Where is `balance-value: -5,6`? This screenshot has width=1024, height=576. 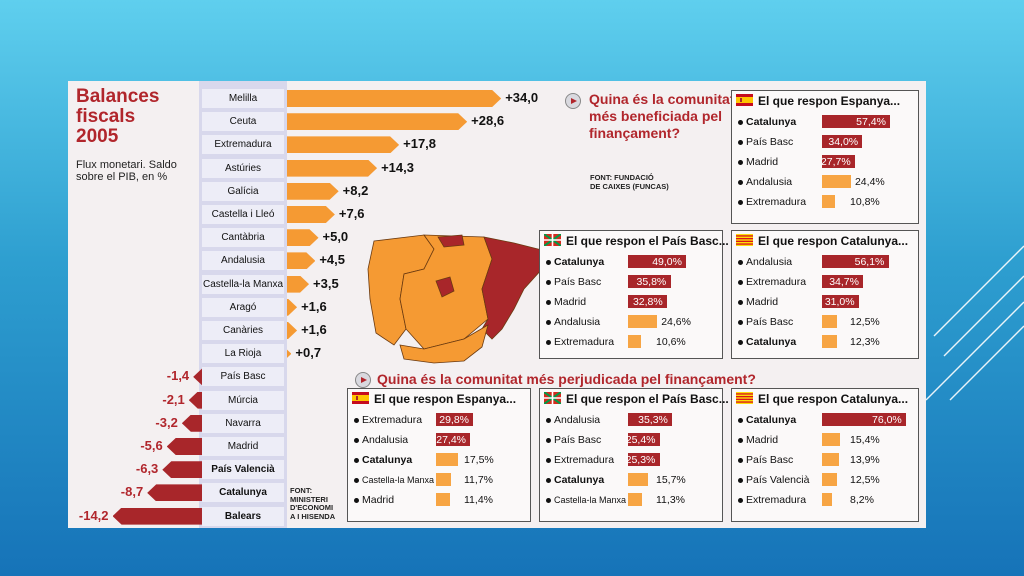 balance-value: -5,6 is located at coordinates (151, 445).